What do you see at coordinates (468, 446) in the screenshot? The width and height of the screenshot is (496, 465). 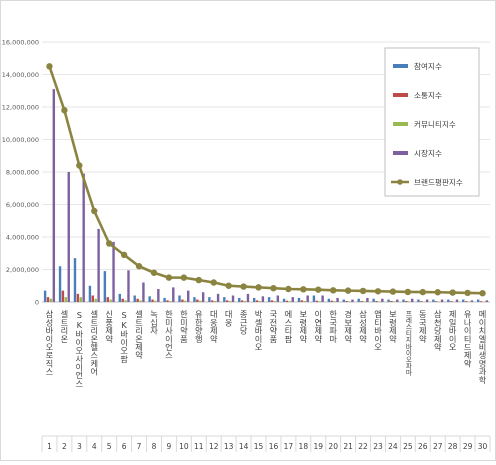 I see `rank-label: 29` at bounding box center [468, 446].